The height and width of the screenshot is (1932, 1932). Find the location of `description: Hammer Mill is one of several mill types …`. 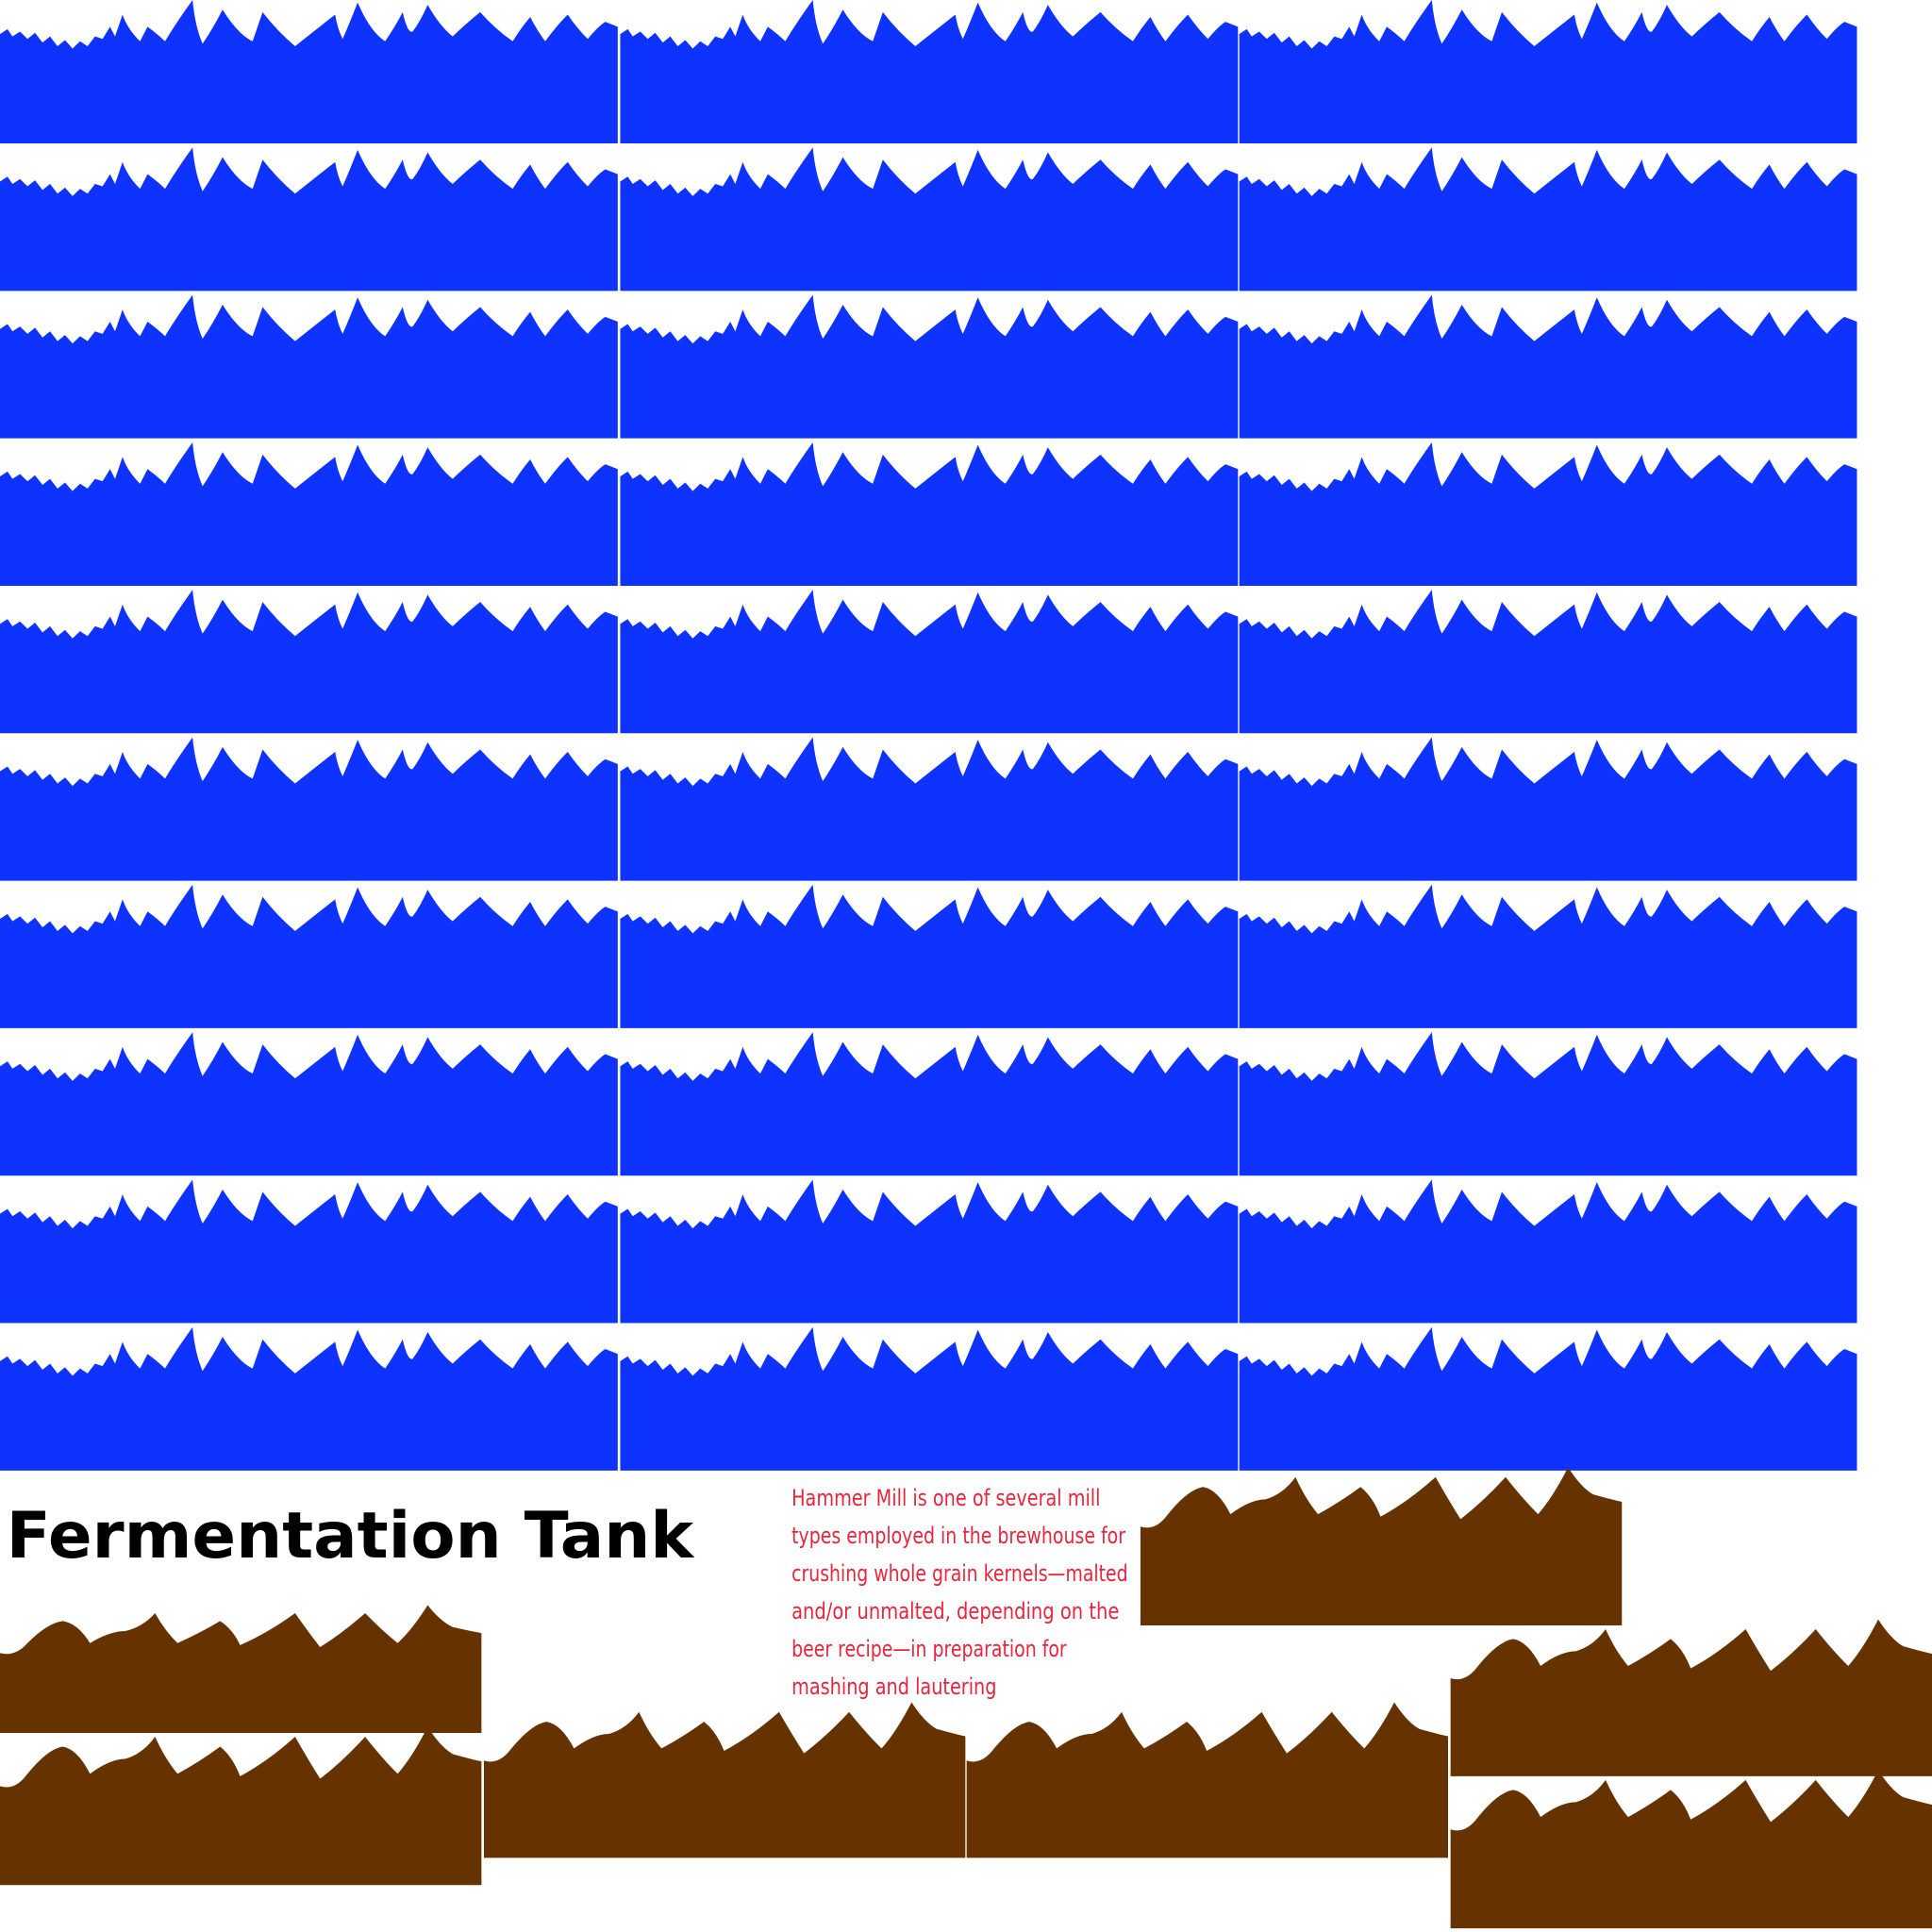

description: Hammer Mill is one of several mill types … is located at coordinates (959, 1593).